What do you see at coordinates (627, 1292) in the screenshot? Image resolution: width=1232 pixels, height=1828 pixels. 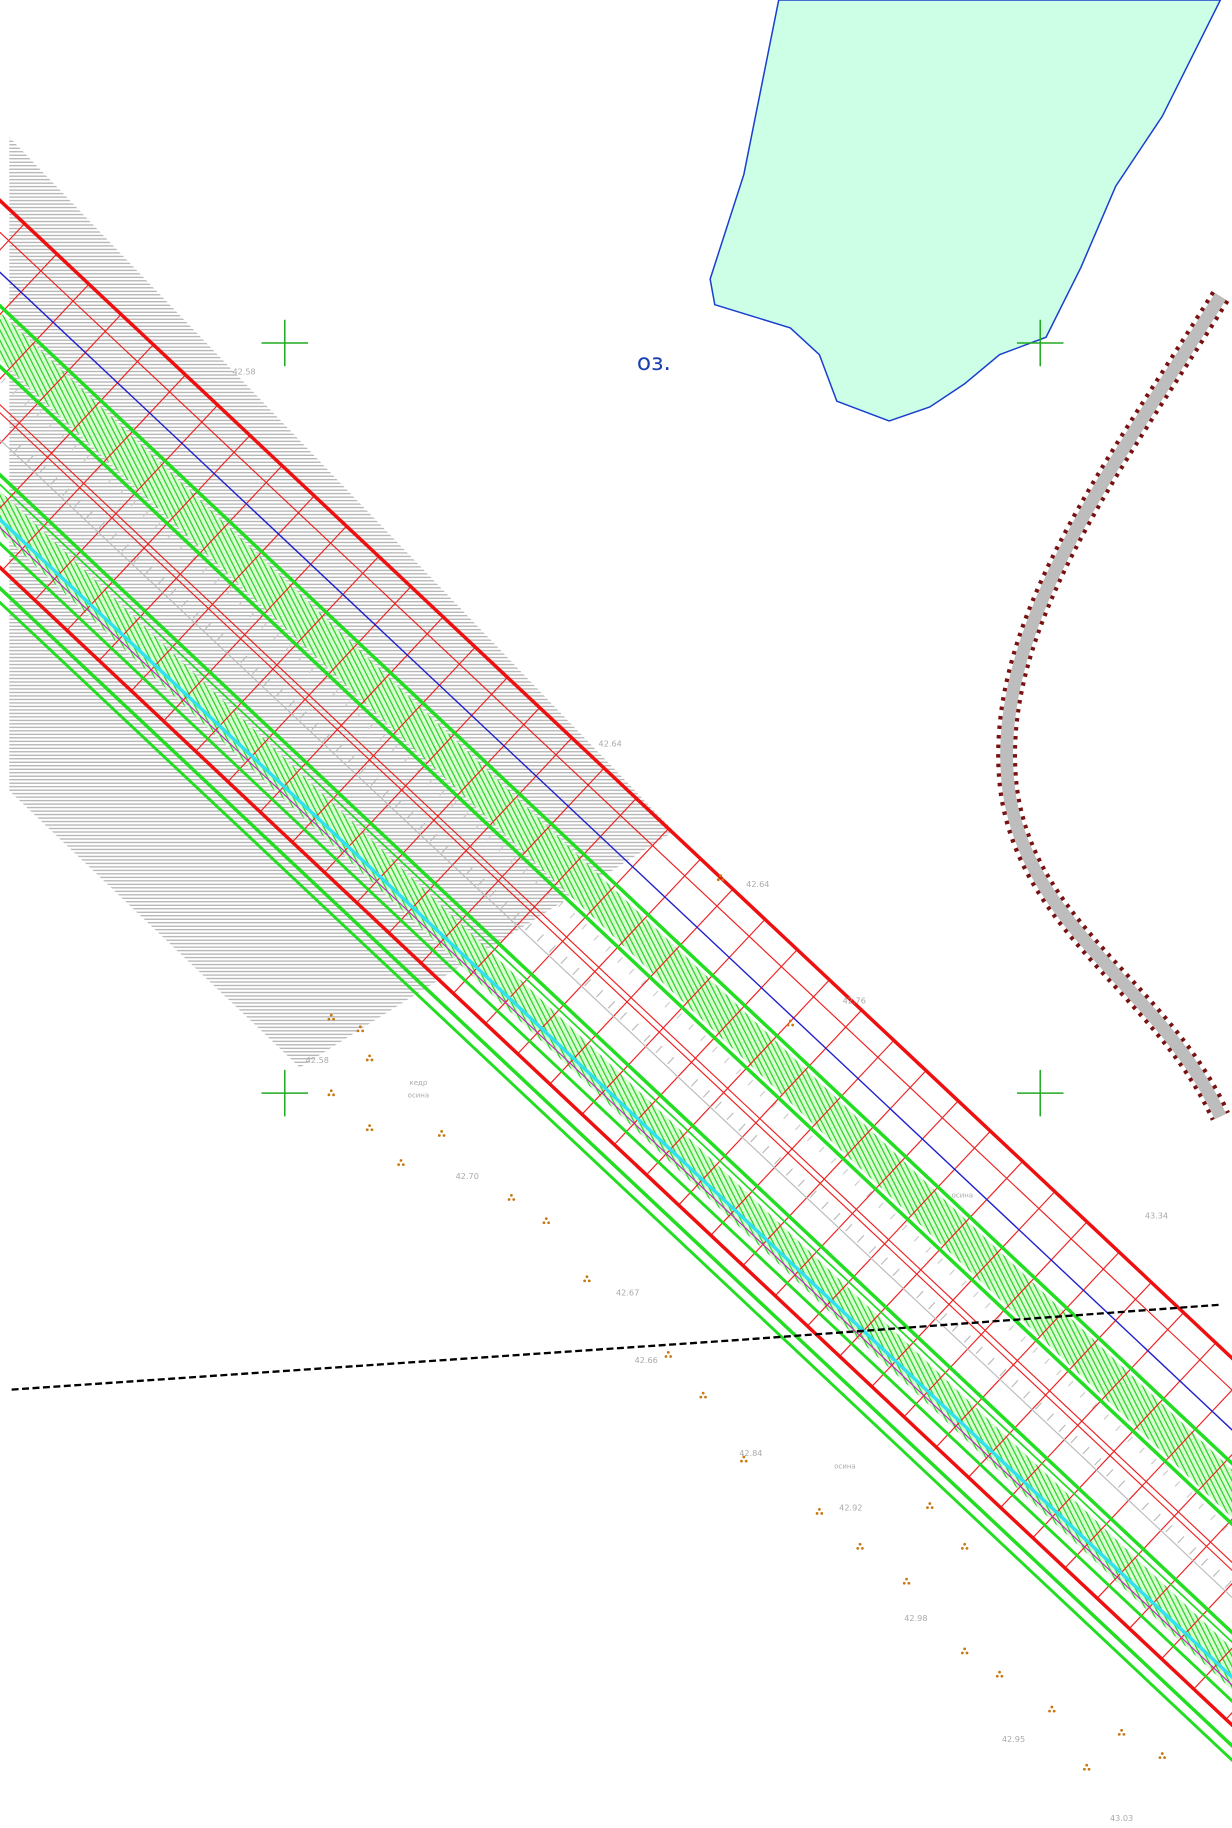 I see `elevation: 42.67` at bounding box center [627, 1292].